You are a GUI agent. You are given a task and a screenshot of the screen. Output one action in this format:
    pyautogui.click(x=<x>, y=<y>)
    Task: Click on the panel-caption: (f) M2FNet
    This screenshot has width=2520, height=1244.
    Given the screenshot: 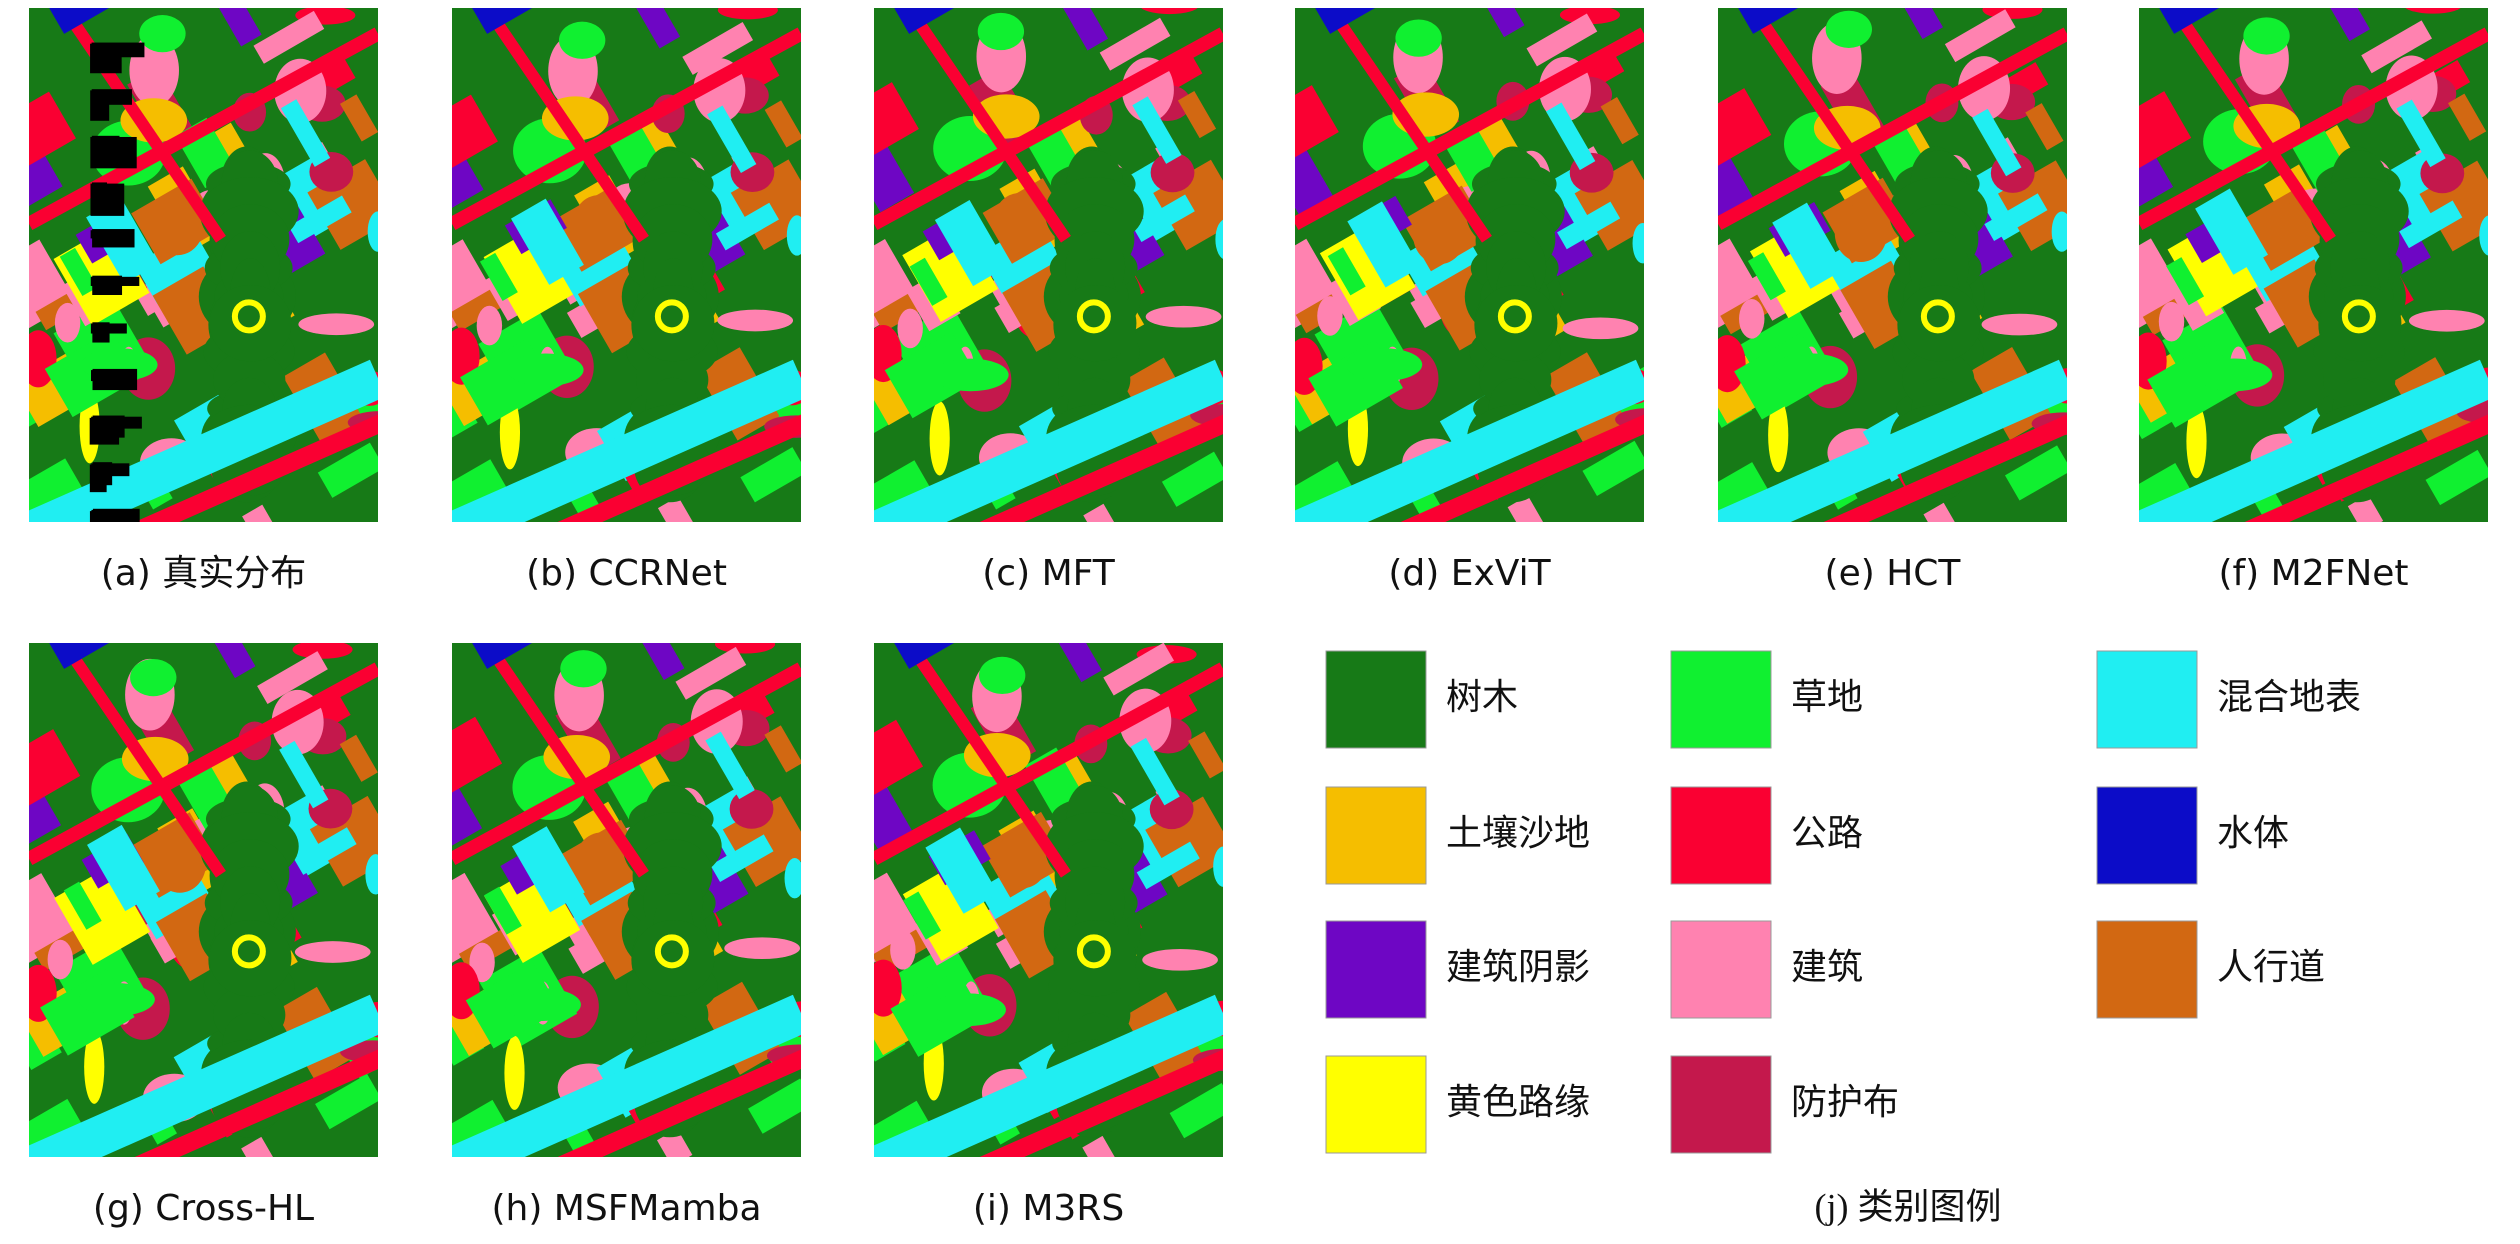 What is the action you would take?
    pyautogui.click(x=2313, y=573)
    